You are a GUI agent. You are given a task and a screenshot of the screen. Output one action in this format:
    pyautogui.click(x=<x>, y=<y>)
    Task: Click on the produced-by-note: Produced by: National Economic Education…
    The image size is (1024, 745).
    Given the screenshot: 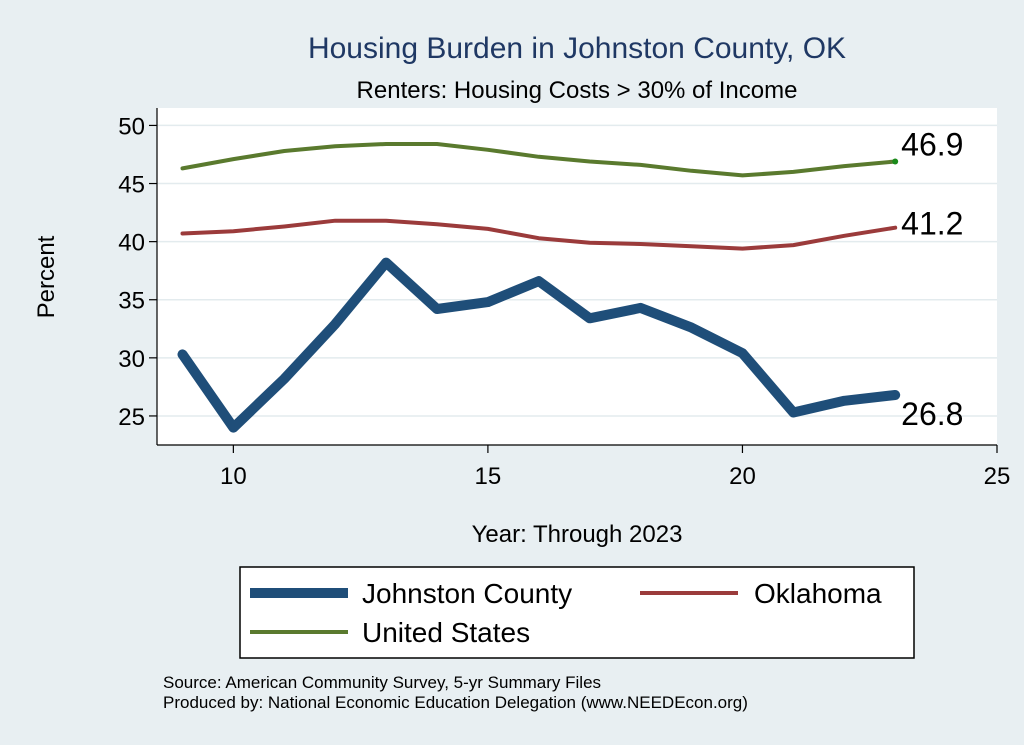 What is the action you would take?
    pyautogui.click(x=455, y=702)
    